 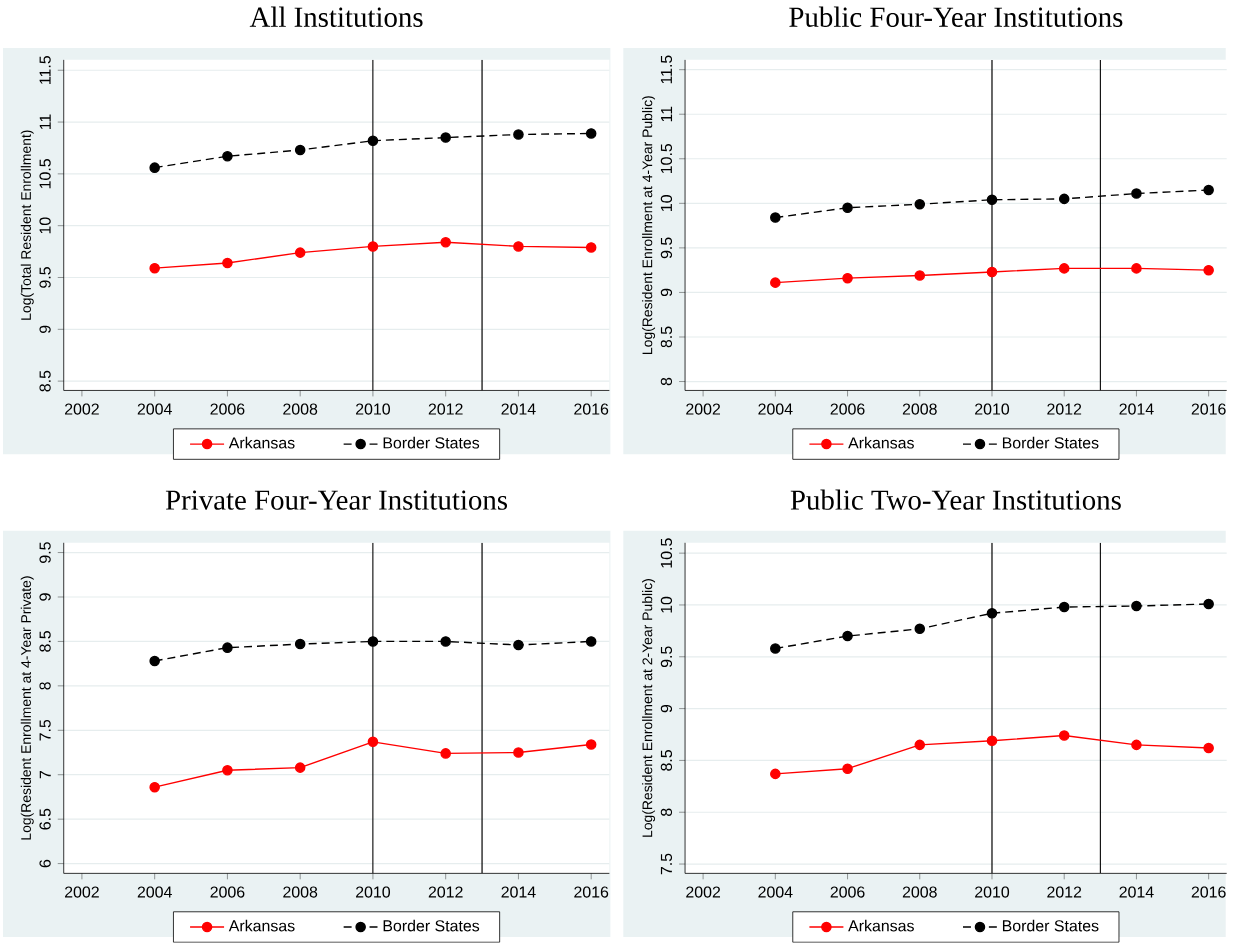 What do you see at coordinates (45, 122) in the screenshot?
I see `y-tick-label: 11` at bounding box center [45, 122].